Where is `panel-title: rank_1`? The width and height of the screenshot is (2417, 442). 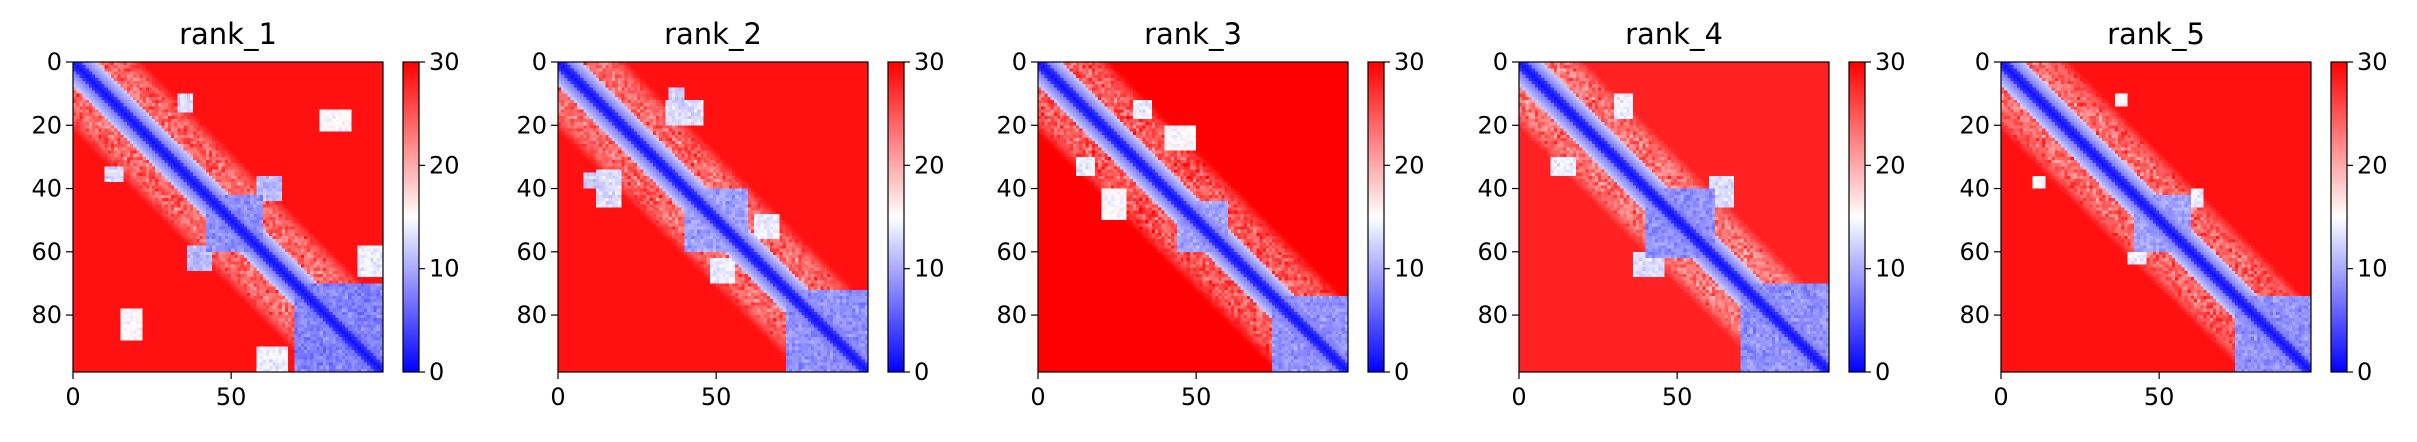 panel-title: rank_1 is located at coordinates (228, 34).